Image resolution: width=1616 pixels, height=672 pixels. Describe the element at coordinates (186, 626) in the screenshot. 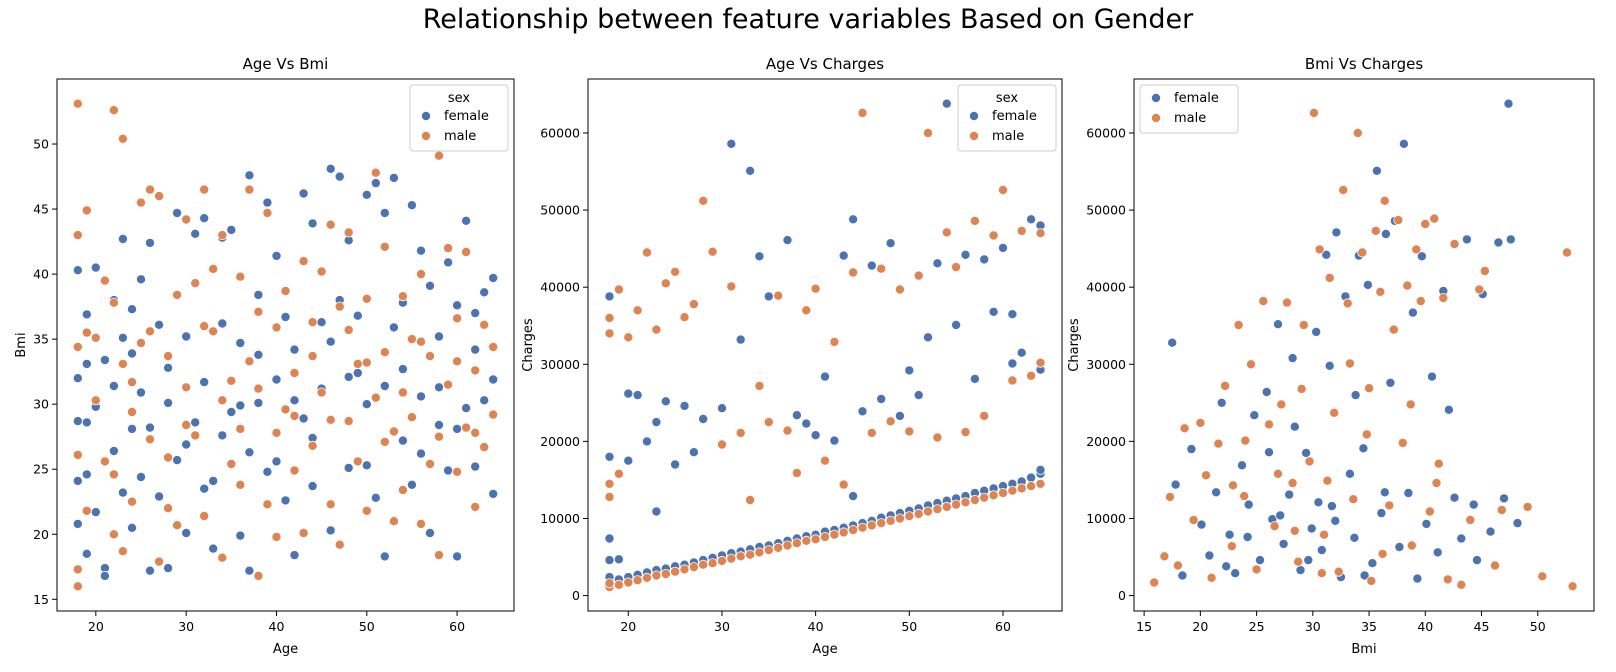

I see `x-tick-label: 30` at that location.